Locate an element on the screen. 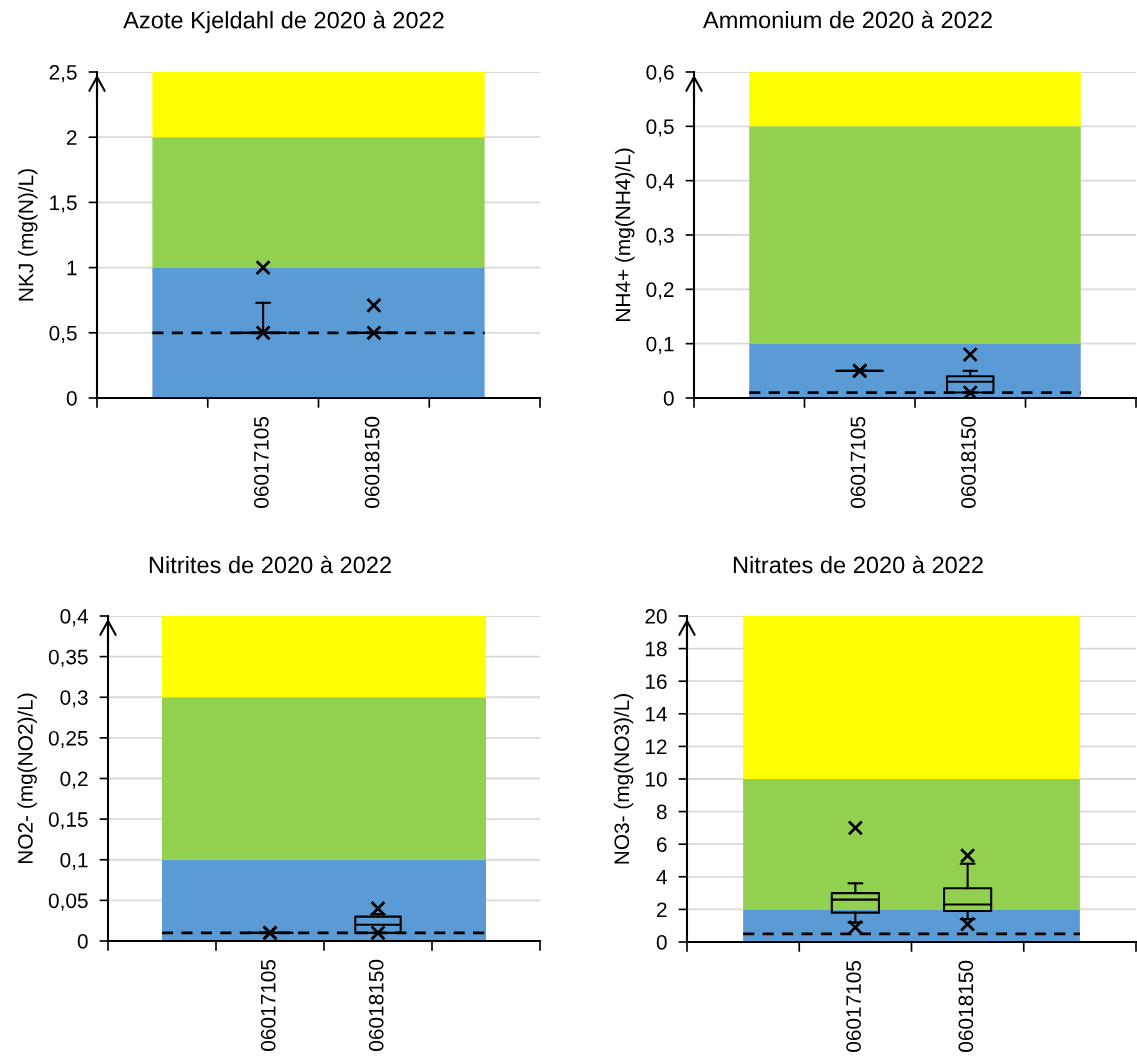 Image resolution: width=1137 pixels, height=1057 pixels. chart-title: Nitrates de 2020 à 2022 is located at coordinates (858, 564).